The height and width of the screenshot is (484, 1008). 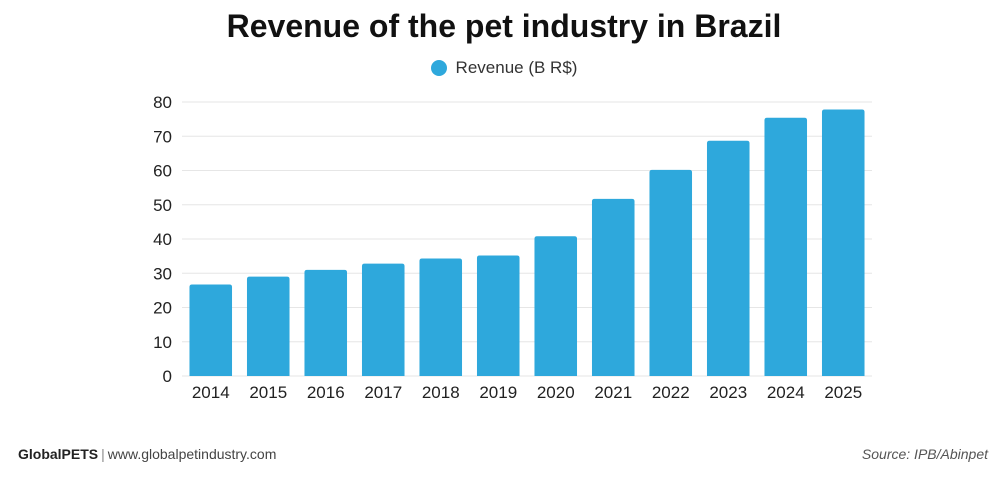 I want to click on bar-2024, so click(x=786, y=246).